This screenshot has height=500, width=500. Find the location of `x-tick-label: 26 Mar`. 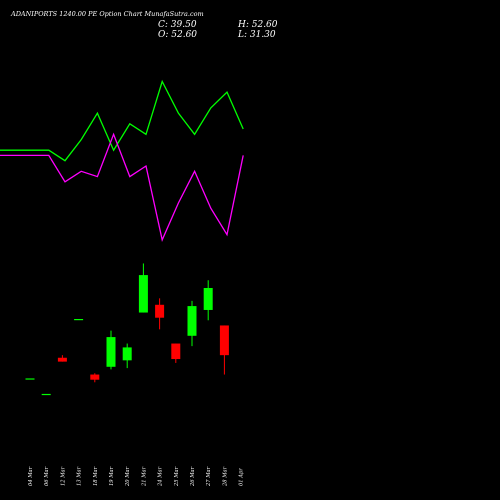

x-tick-label: 26 Mar is located at coordinates (193, 476).